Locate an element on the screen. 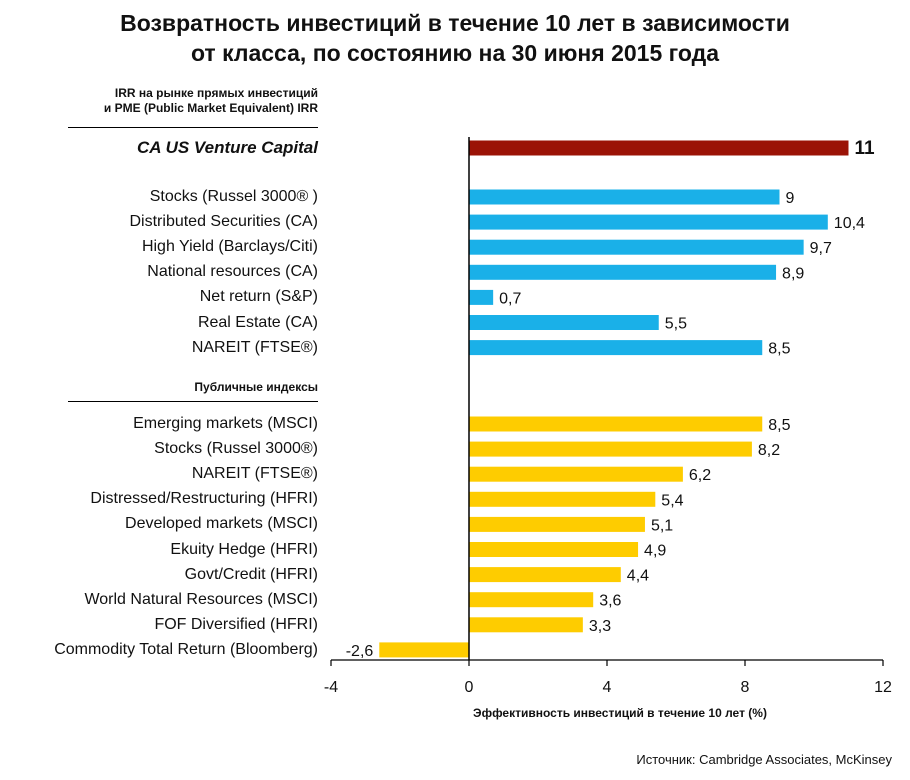  category-label: Emerging markets (MSCI) is located at coordinates (225, 423).